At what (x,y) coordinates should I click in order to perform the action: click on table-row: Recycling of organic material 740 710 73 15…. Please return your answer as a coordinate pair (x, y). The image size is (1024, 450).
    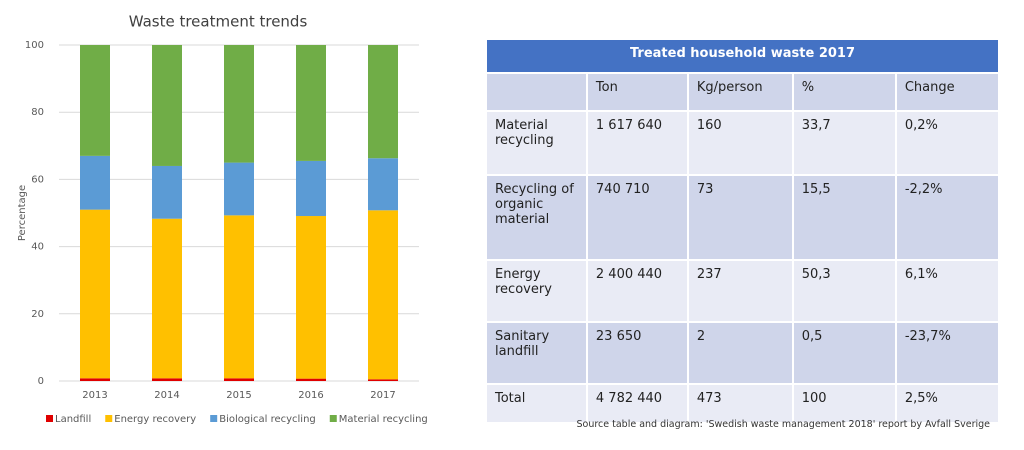
    Looking at the image, I should click on (743, 217).